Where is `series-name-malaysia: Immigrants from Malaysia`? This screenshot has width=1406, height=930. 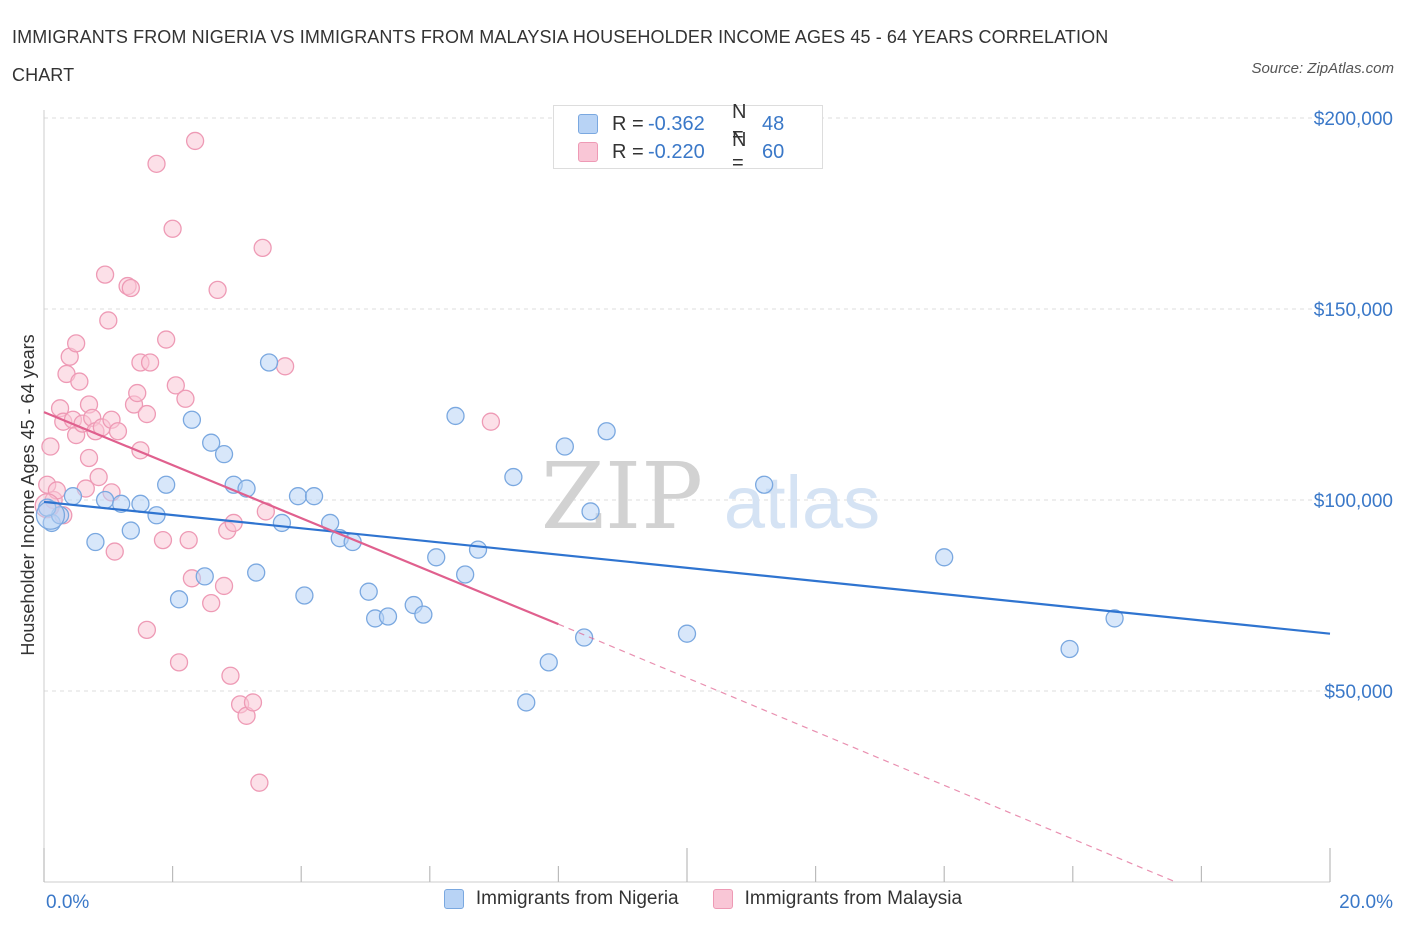
series-name-malaysia: Immigrants from Malaysia is located at coordinates (853, 898).